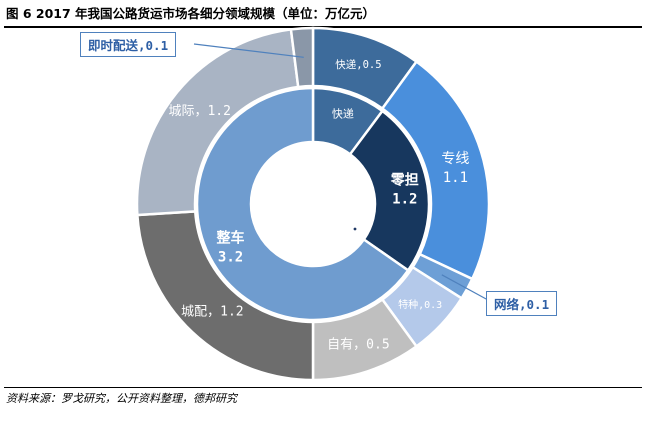 This screenshot has height=425, width=649. What do you see at coordinates (217, 122) in the screenshot?
I see `outer-ring-segment-intercity` at bounding box center [217, 122].